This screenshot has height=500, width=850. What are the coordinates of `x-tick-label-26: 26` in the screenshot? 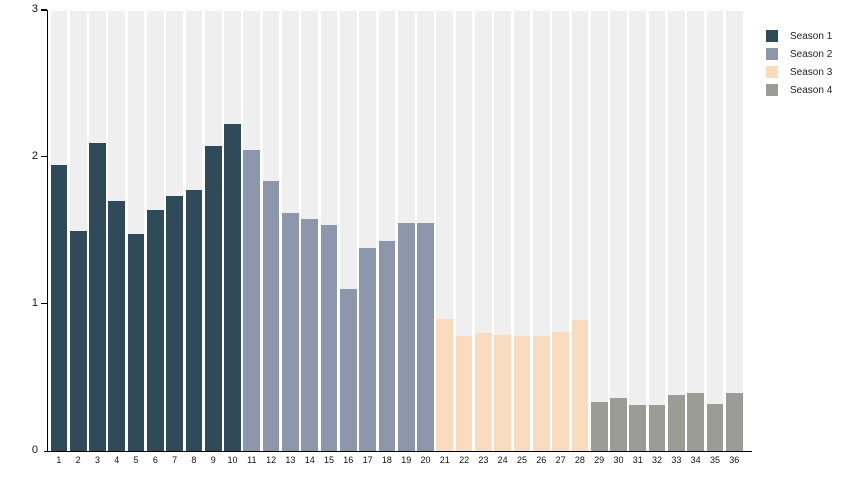 It's located at (541, 460).